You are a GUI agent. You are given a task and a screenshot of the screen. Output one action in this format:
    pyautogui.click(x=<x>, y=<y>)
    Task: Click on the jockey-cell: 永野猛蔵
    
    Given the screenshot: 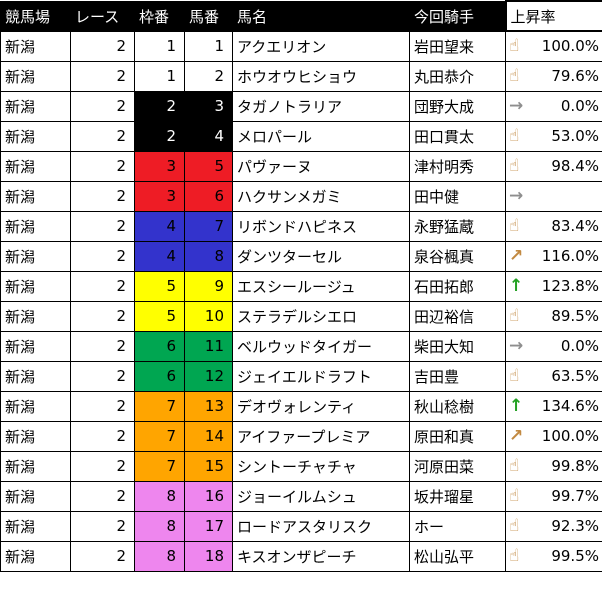 What is the action you would take?
    pyautogui.click(x=457, y=226)
    